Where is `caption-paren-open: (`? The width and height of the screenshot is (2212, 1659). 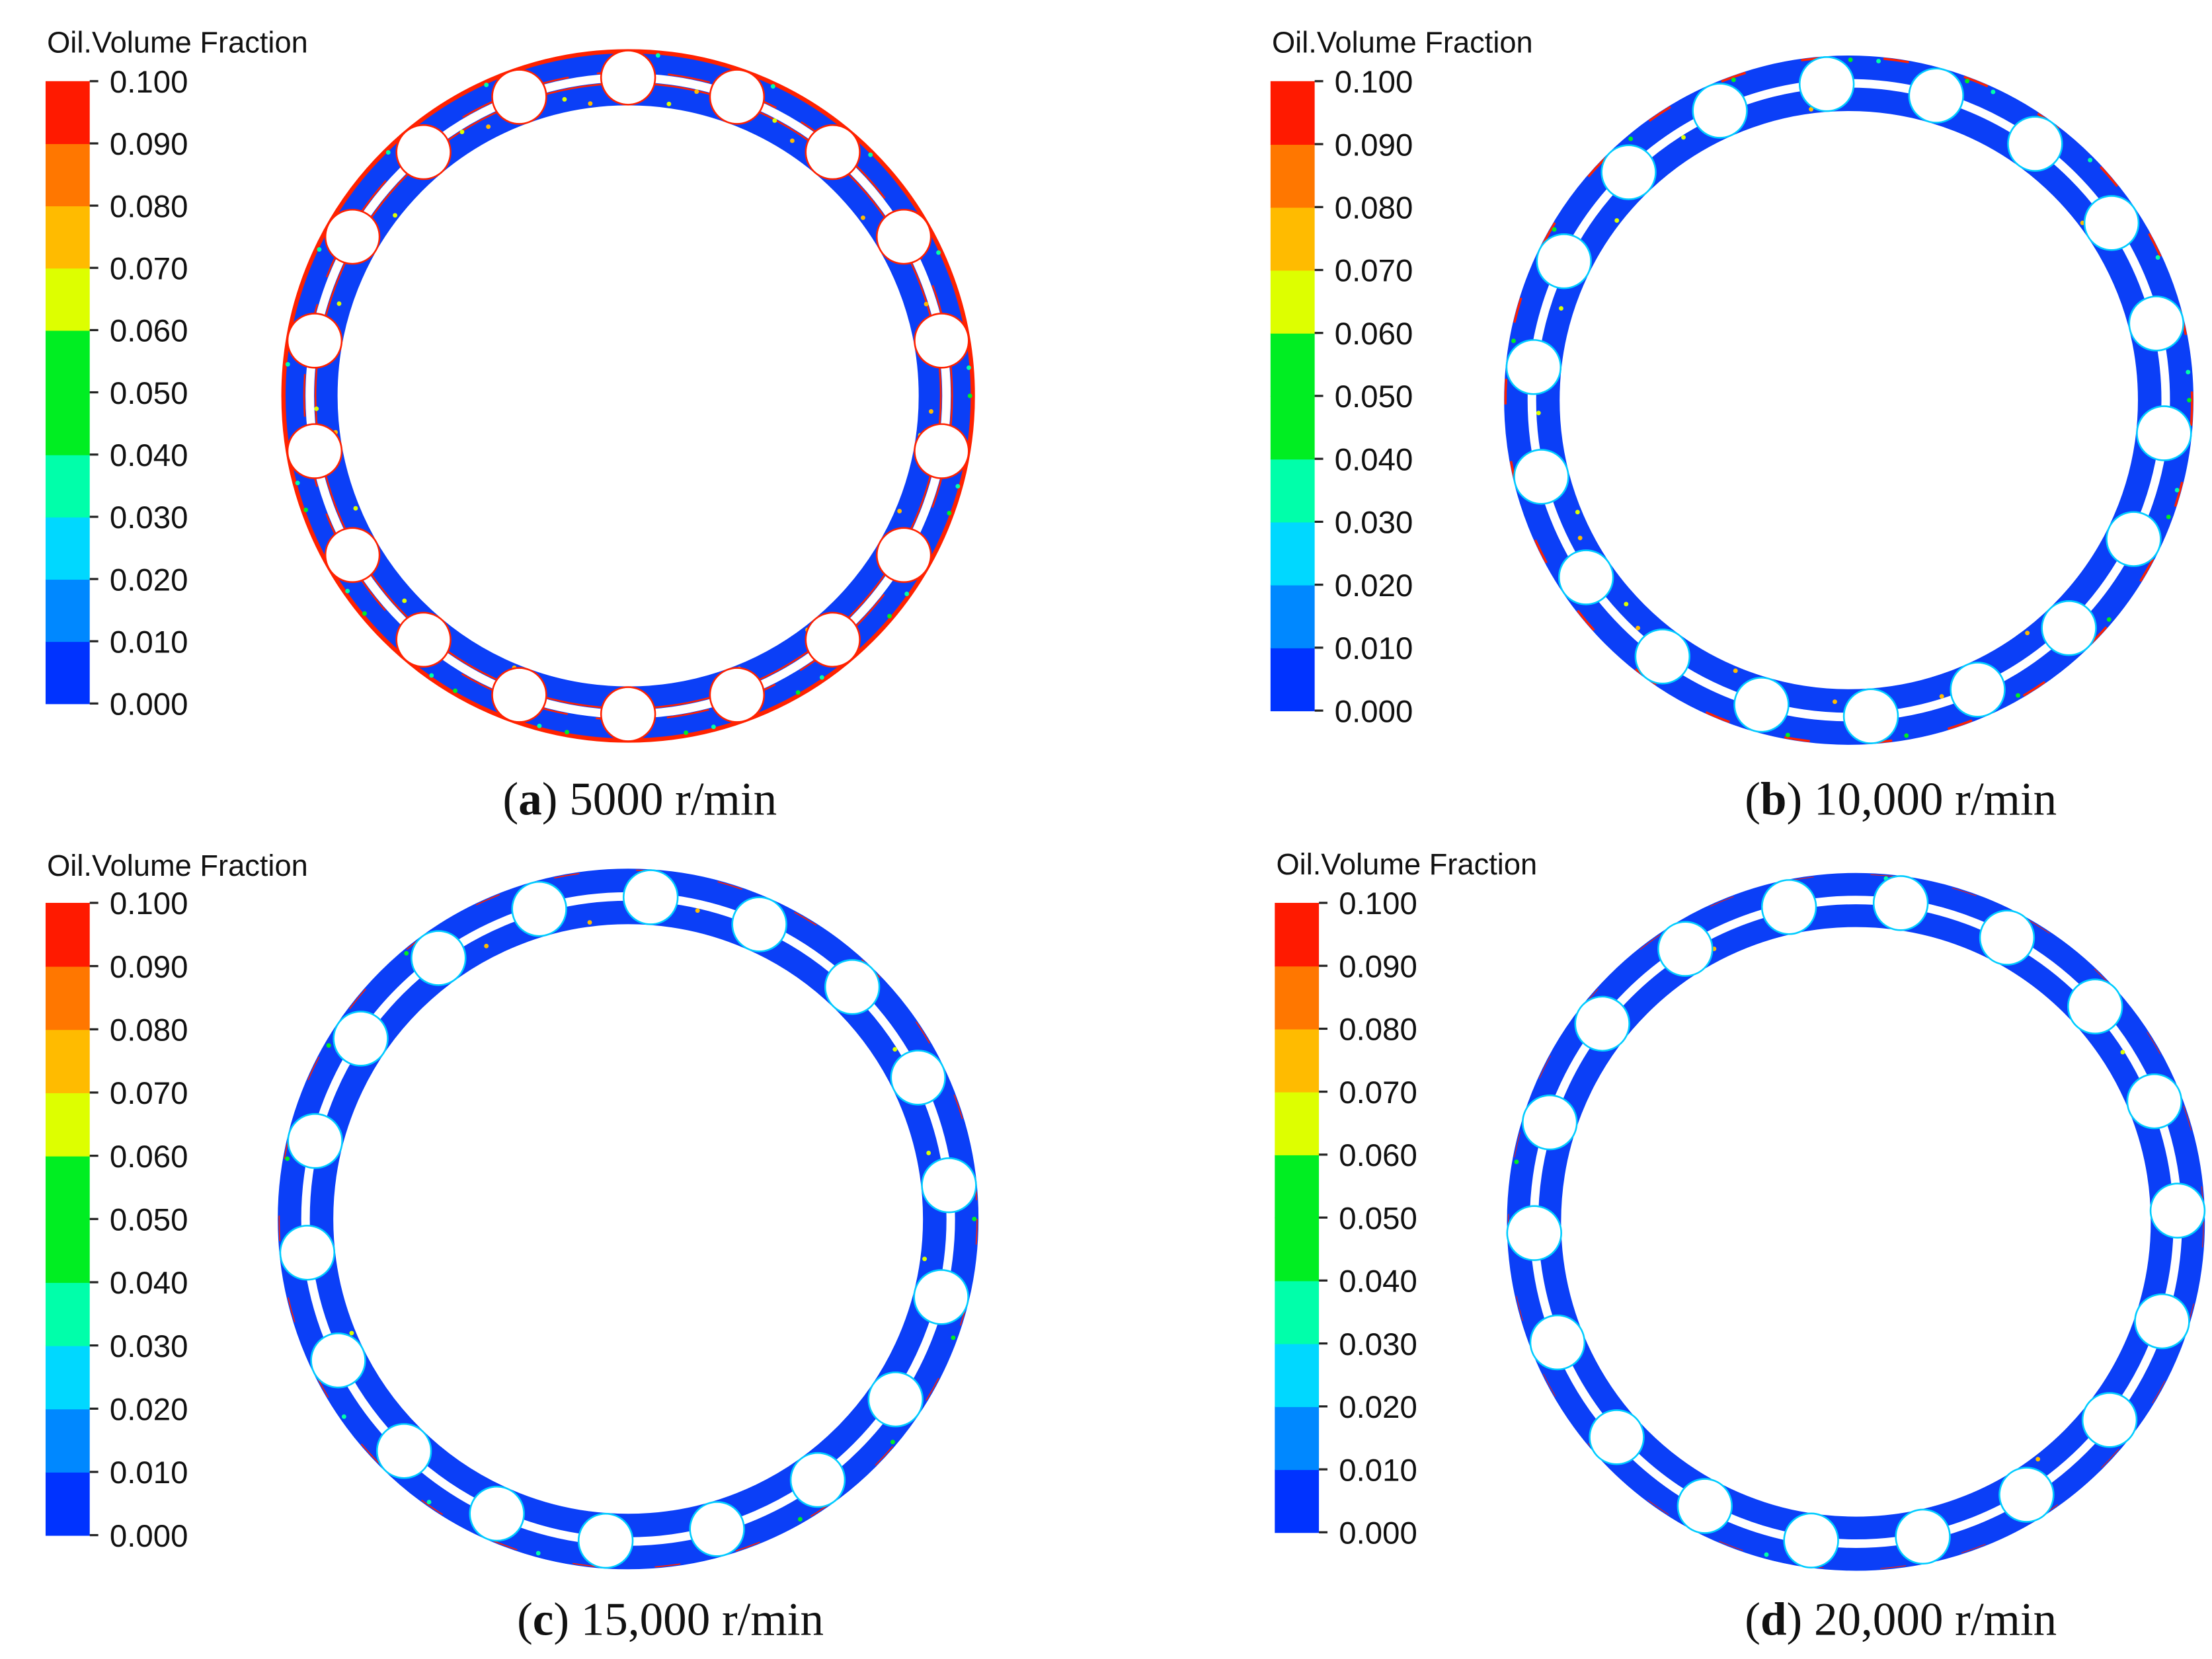
caption-paren-open: ( is located at coordinates (525, 1619).